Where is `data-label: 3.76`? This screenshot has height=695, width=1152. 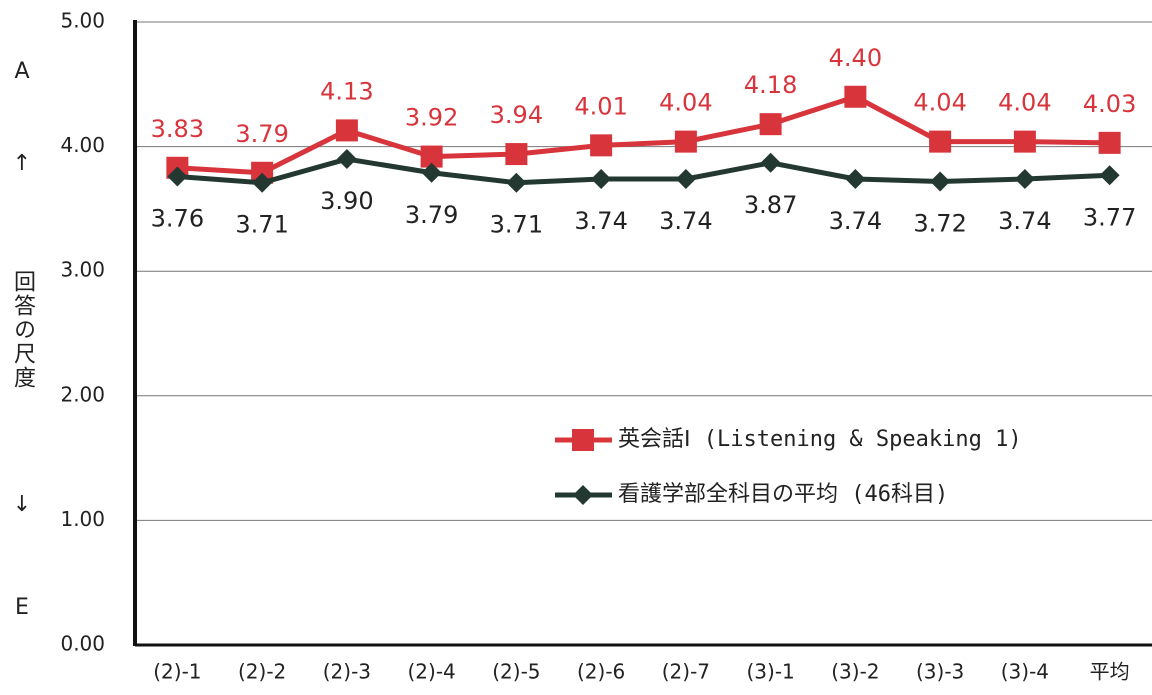 data-label: 3.76 is located at coordinates (177, 219).